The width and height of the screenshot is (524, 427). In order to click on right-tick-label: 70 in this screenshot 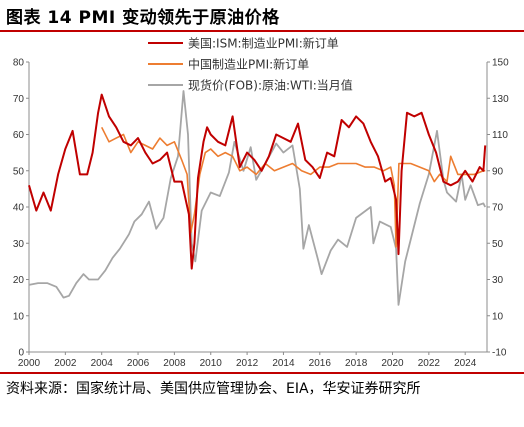, I will do `click(498, 208)`.